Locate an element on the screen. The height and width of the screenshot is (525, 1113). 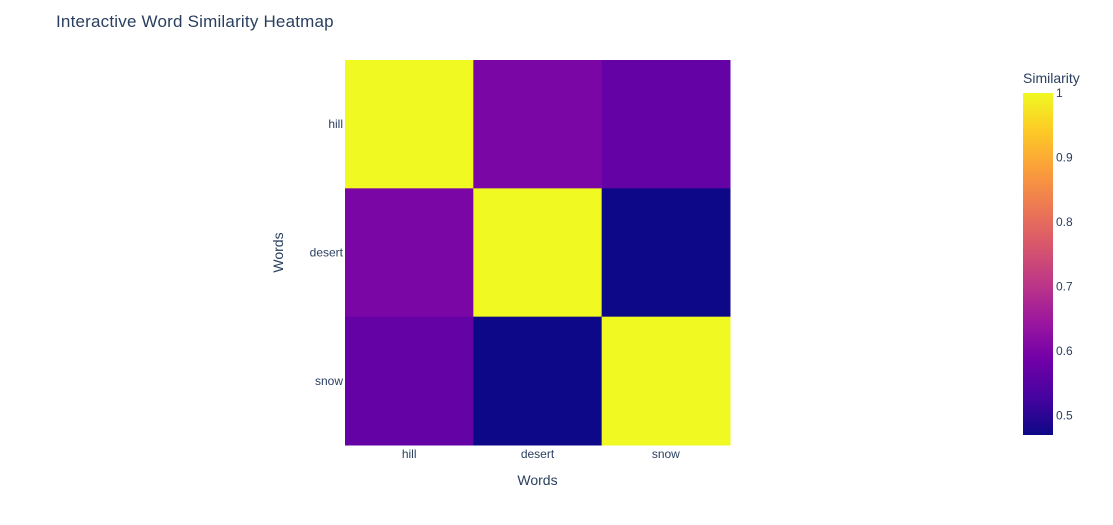
x-axis-title: Words is located at coordinates (537, 480).